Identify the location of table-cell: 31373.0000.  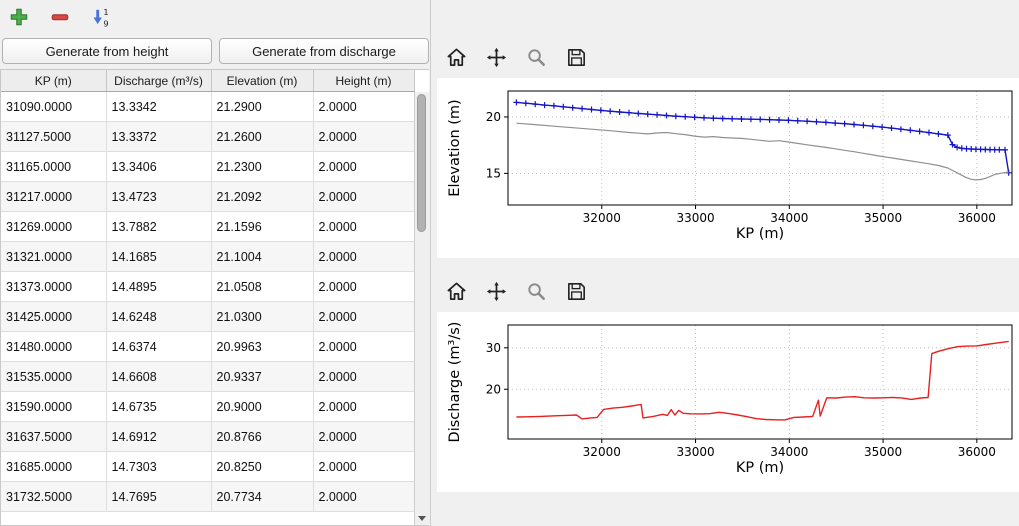
(54, 286).